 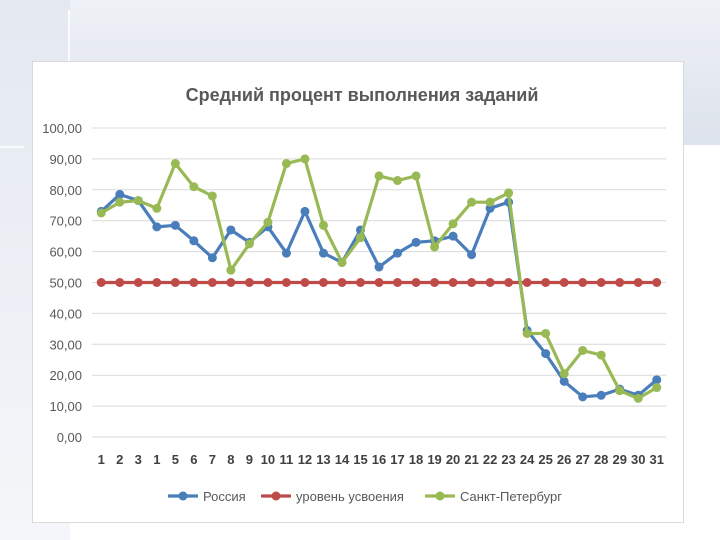 I want to click on y-tick-label: 20,00, so click(x=65, y=375).